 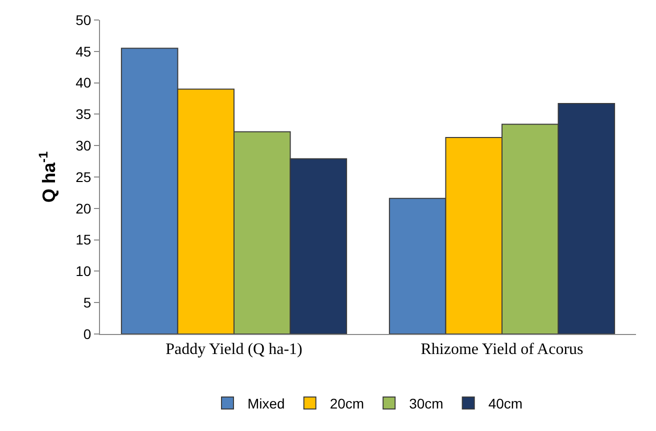 What do you see at coordinates (84, 146) in the screenshot?
I see `y-tick-label: 30` at bounding box center [84, 146].